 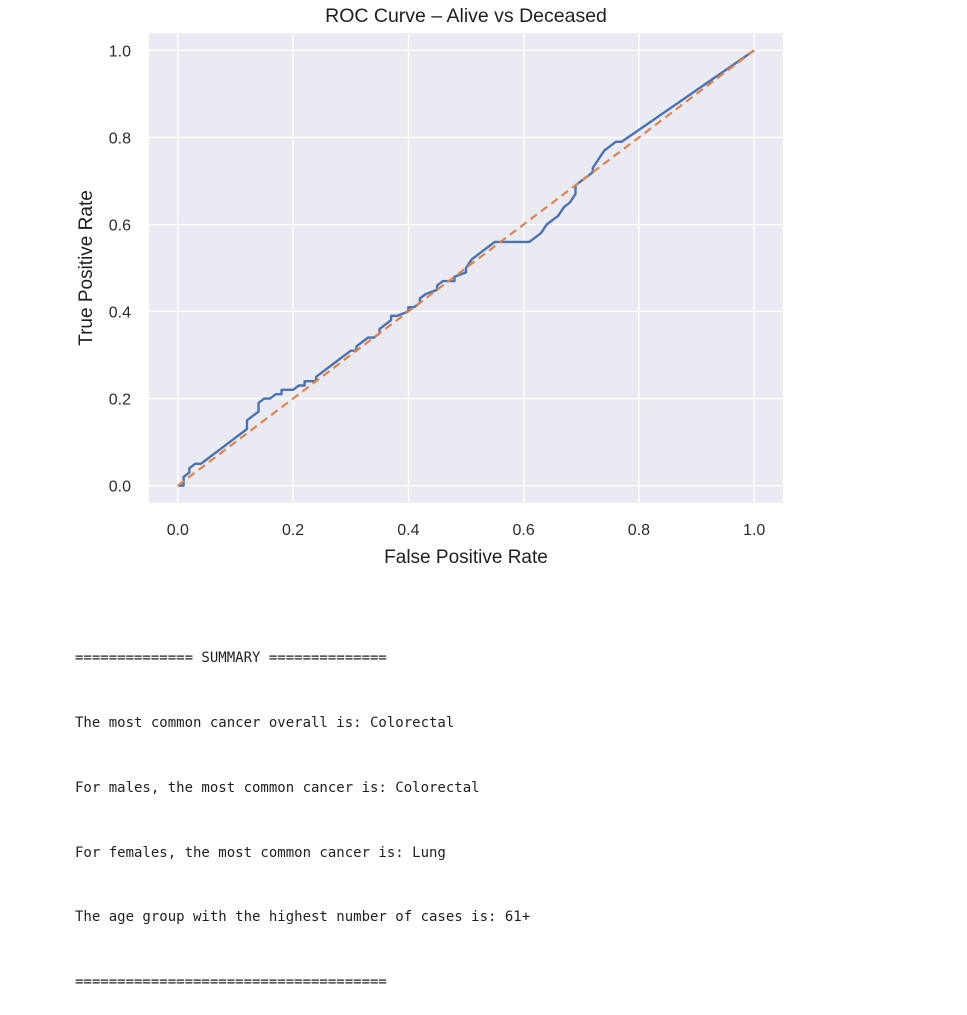 I want to click on x-tick-label: 0.2, so click(x=293, y=530).